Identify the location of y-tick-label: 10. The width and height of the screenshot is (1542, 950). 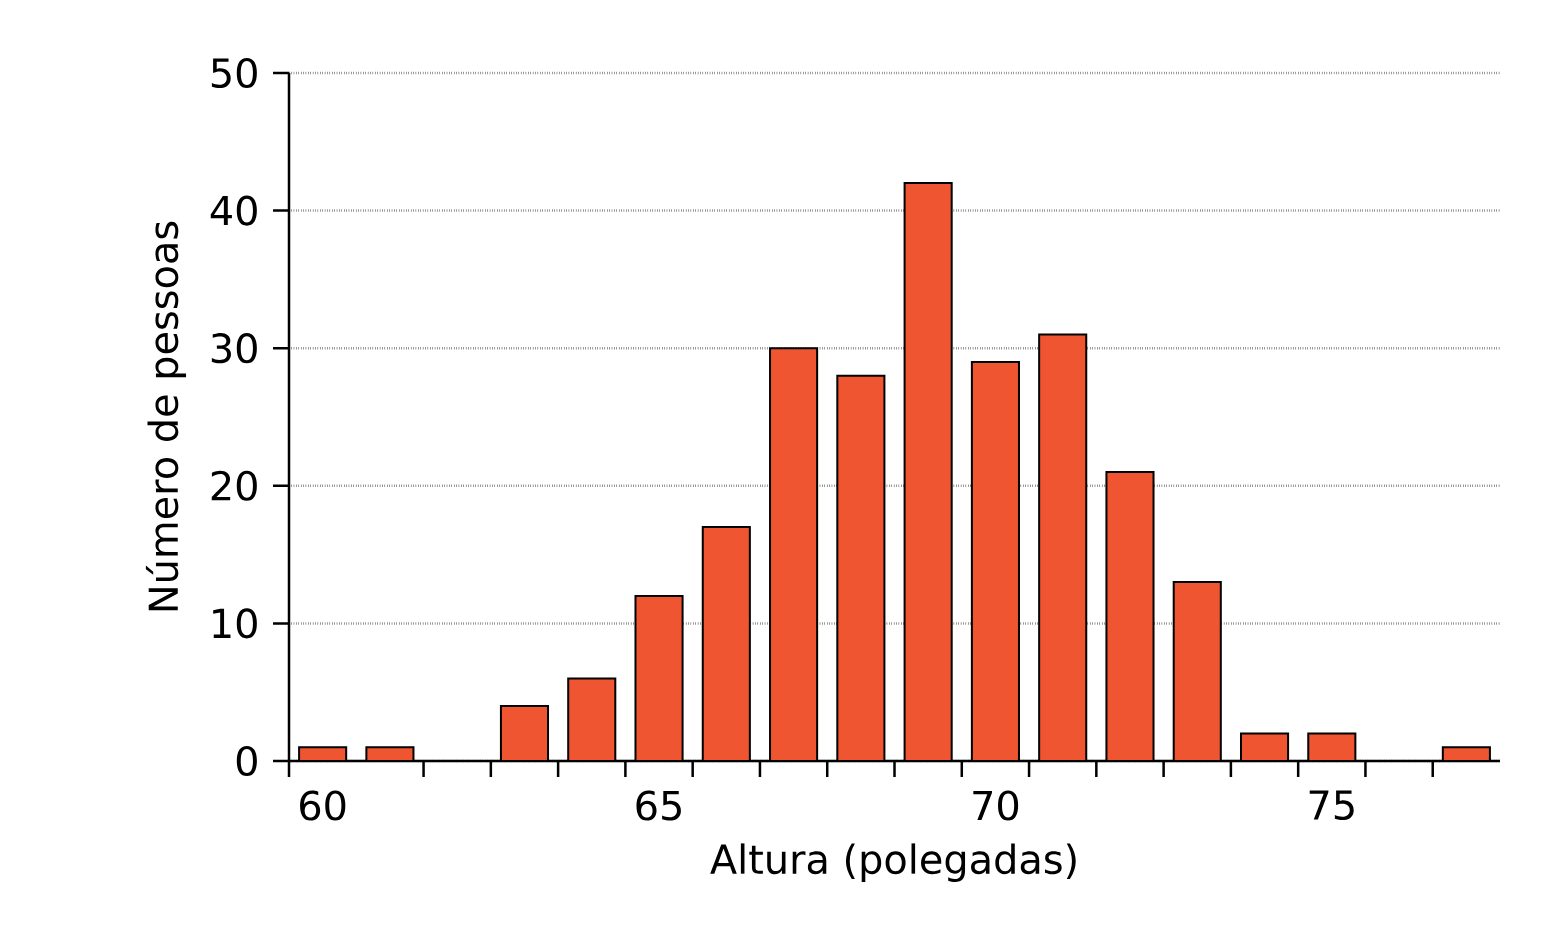
(235, 623).